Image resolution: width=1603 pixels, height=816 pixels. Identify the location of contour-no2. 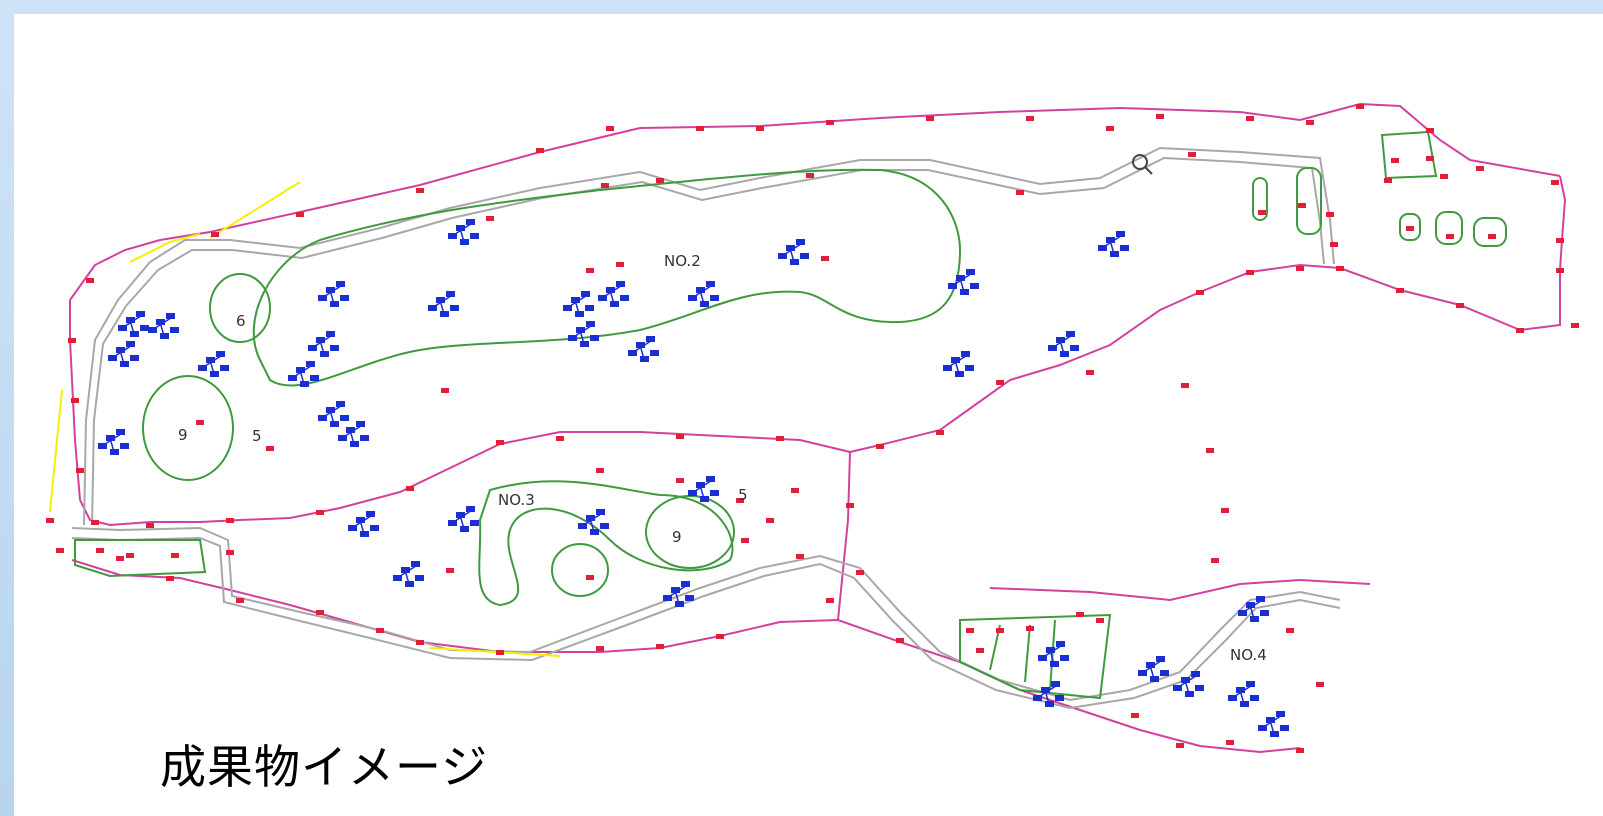
(607, 277).